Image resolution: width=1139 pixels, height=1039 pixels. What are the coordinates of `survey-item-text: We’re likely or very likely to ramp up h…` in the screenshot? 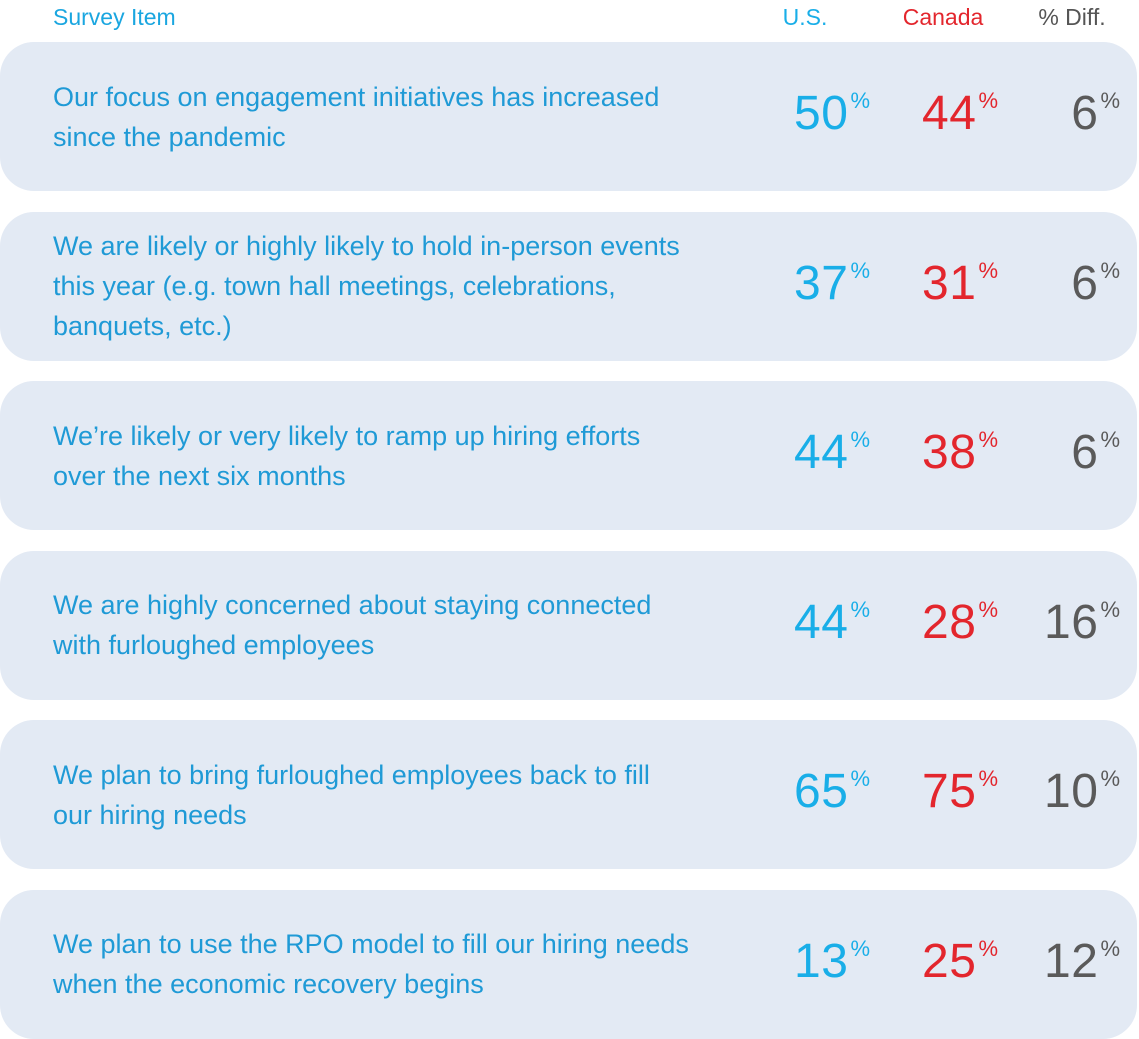 It's located at (373, 455).